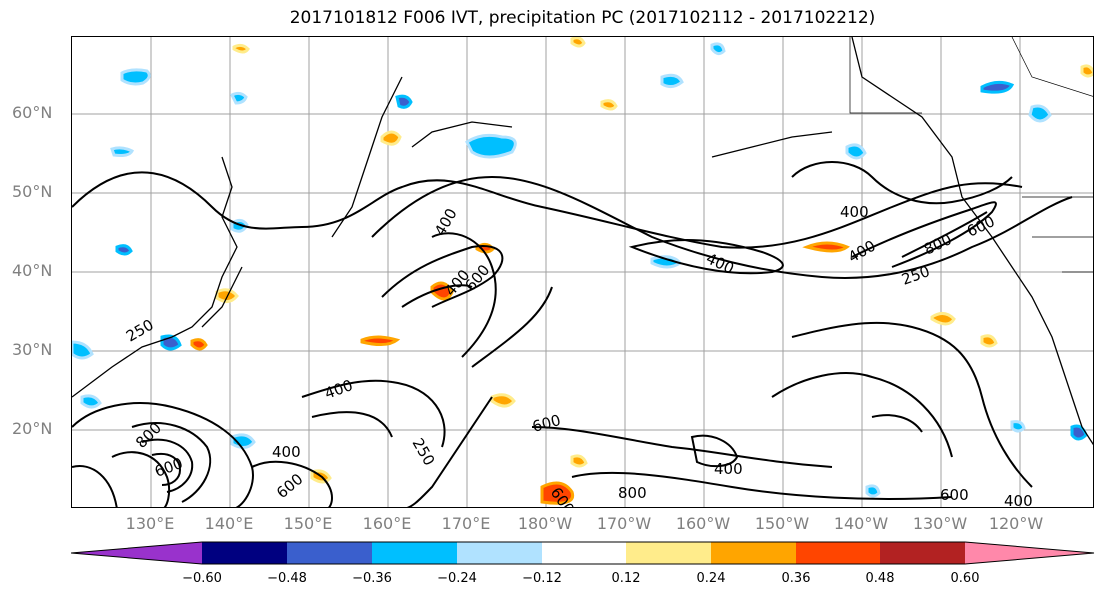  Describe the element at coordinates (372, 578) in the screenshot. I see `colorbar-tick: −0.36` at that location.